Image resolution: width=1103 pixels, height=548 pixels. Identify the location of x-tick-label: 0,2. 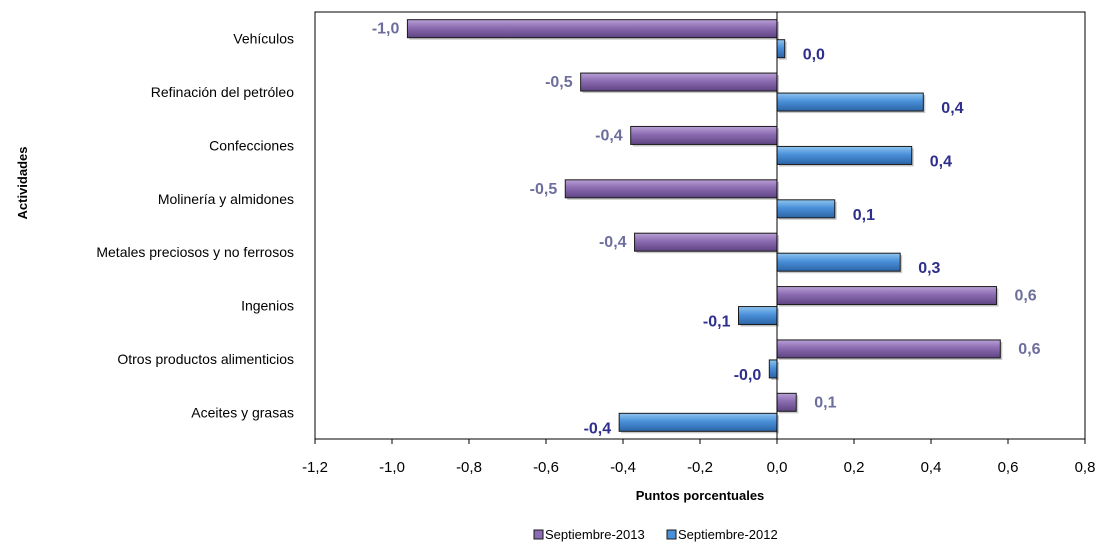
(854, 467).